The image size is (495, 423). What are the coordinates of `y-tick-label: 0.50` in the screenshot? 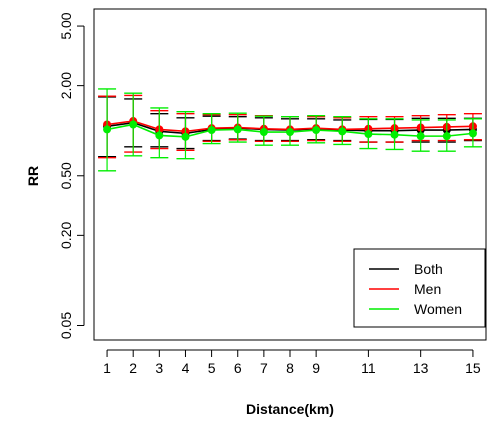 It's located at (66, 175).